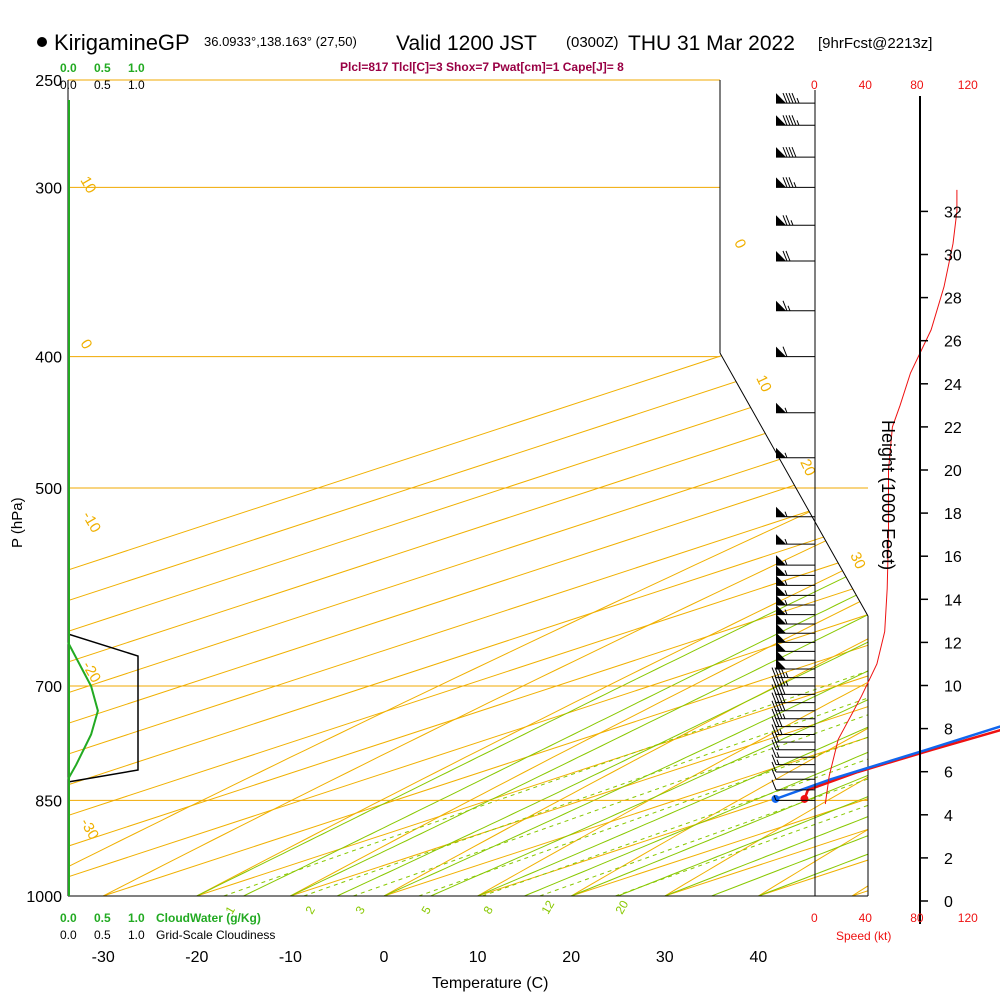  Describe the element at coordinates (741, 626) in the screenshot. I see `mixing-ratio-line` at that location.